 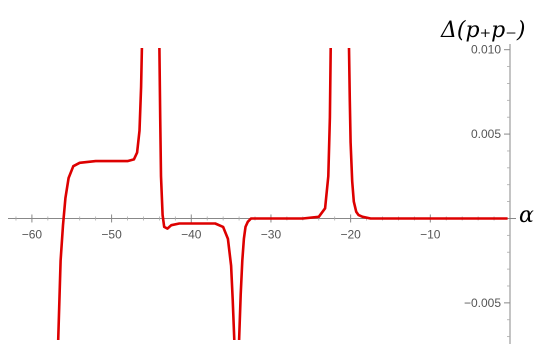 What do you see at coordinates (32, 234) in the screenshot?
I see `x-tick-label: −60` at bounding box center [32, 234].